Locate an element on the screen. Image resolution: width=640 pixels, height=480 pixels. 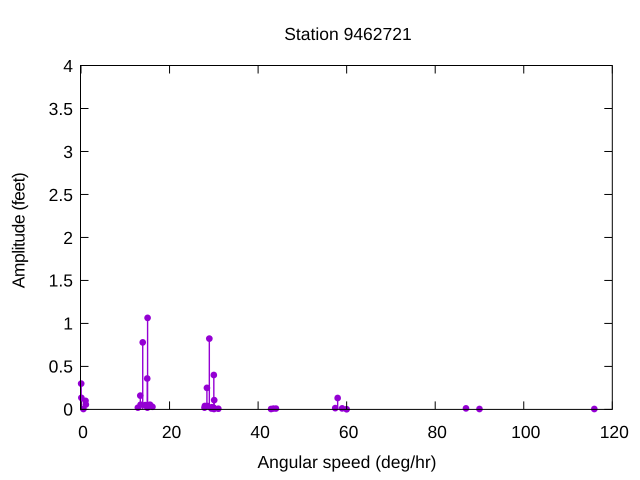
svg-text: 40 is located at coordinates (260, 432).